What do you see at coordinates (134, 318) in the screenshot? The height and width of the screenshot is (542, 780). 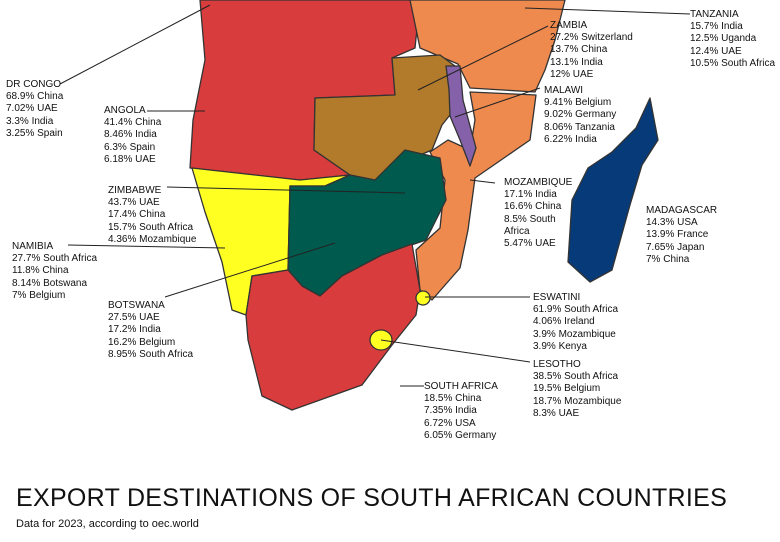 I see `export-line: 27.5% UAE` at bounding box center [134, 318].